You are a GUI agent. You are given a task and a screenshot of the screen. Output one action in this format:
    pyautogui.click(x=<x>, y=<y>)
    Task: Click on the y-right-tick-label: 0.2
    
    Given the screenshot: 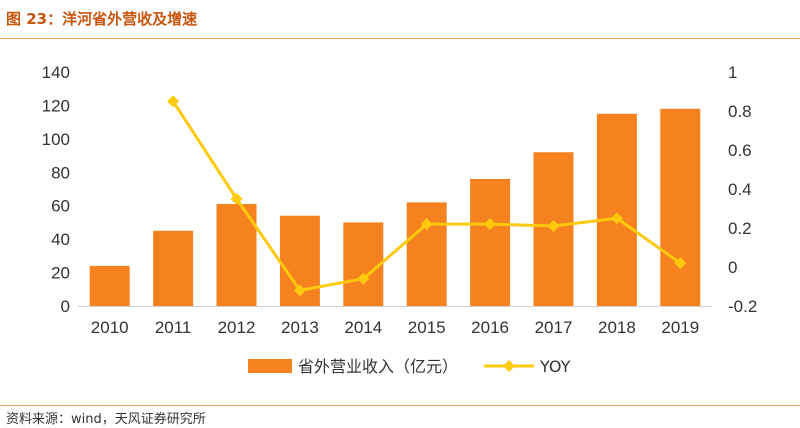 What is the action you would take?
    pyautogui.click(x=740, y=228)
    